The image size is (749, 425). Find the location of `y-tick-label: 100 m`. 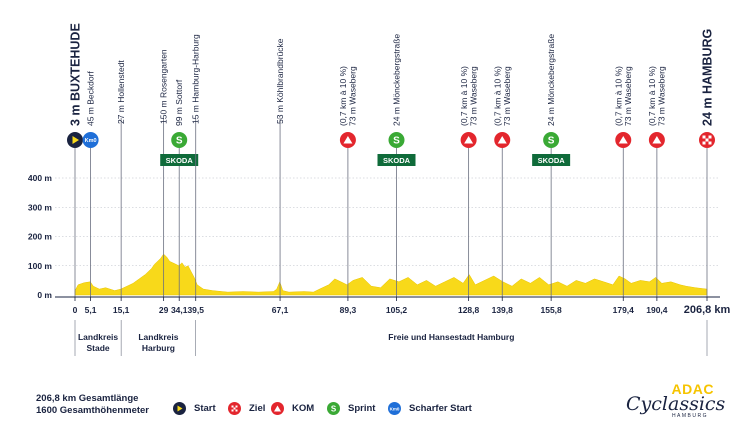

y-tick-label: 100 m is located at coordinates (40, 266).